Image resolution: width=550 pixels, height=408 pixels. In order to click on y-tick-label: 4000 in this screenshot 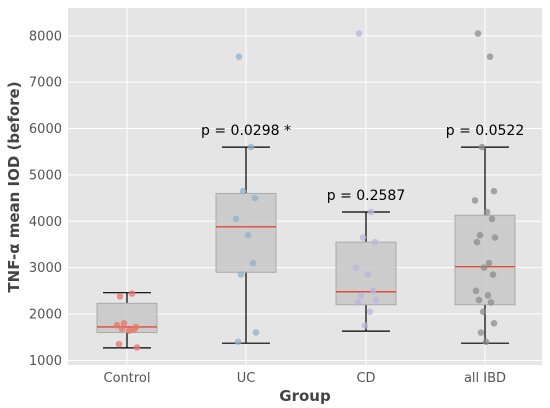, I will do `click(45, 222)`.